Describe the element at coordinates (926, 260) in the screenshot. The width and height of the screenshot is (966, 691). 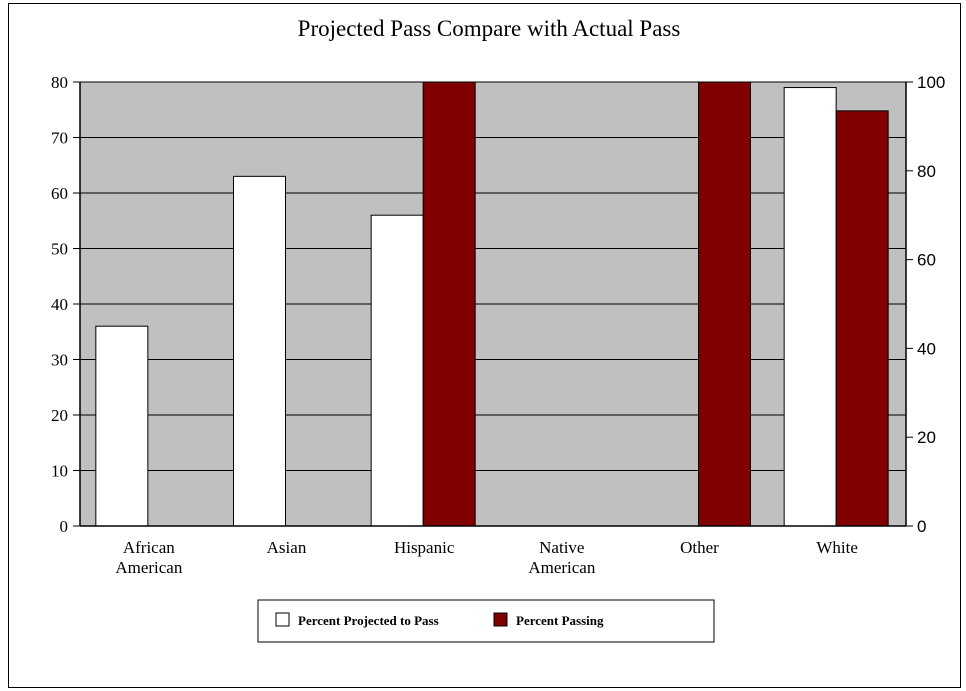
I see `right-tick-label: 60` at that location.